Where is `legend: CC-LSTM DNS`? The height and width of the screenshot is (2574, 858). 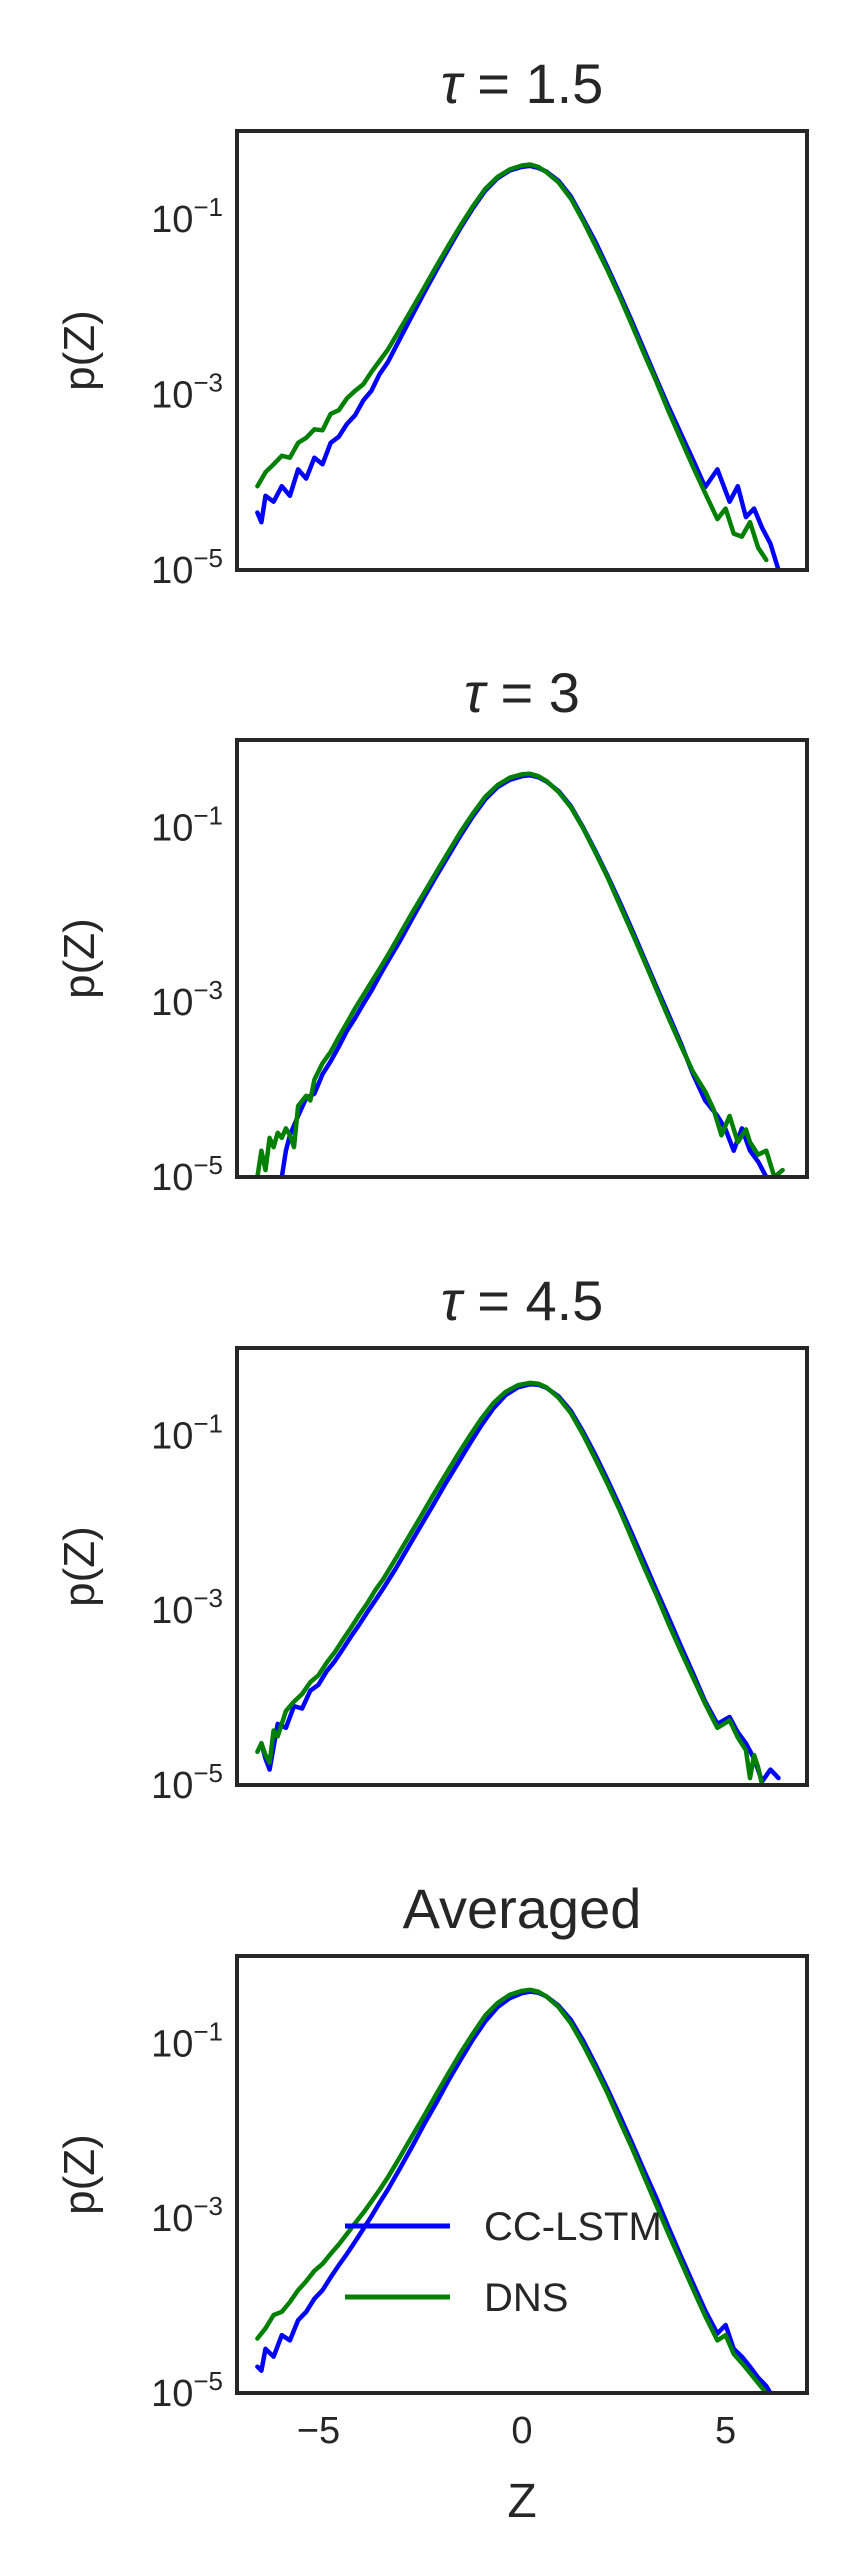
legend: CC-LSTM DNS is located at coordinates (503, 2262).